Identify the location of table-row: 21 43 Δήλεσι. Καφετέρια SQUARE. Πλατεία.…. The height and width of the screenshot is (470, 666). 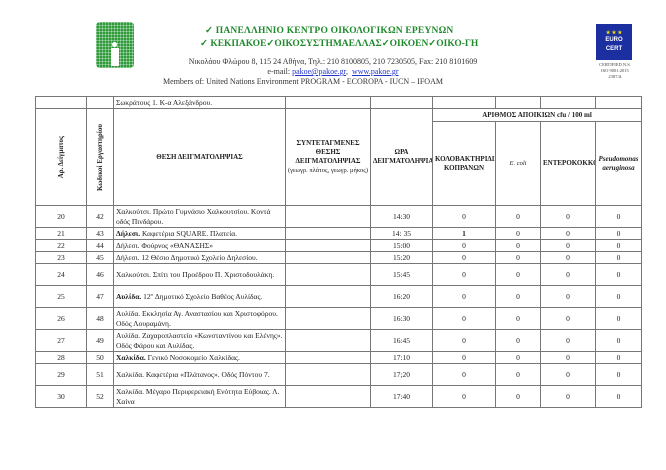
(338, 233).